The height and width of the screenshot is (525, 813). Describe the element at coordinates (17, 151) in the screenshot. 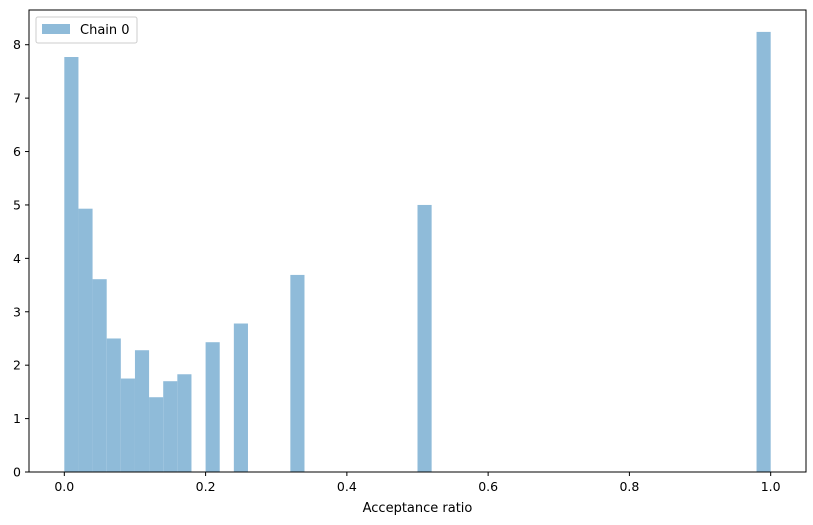

I see `y-tick-label: 6` at that location.